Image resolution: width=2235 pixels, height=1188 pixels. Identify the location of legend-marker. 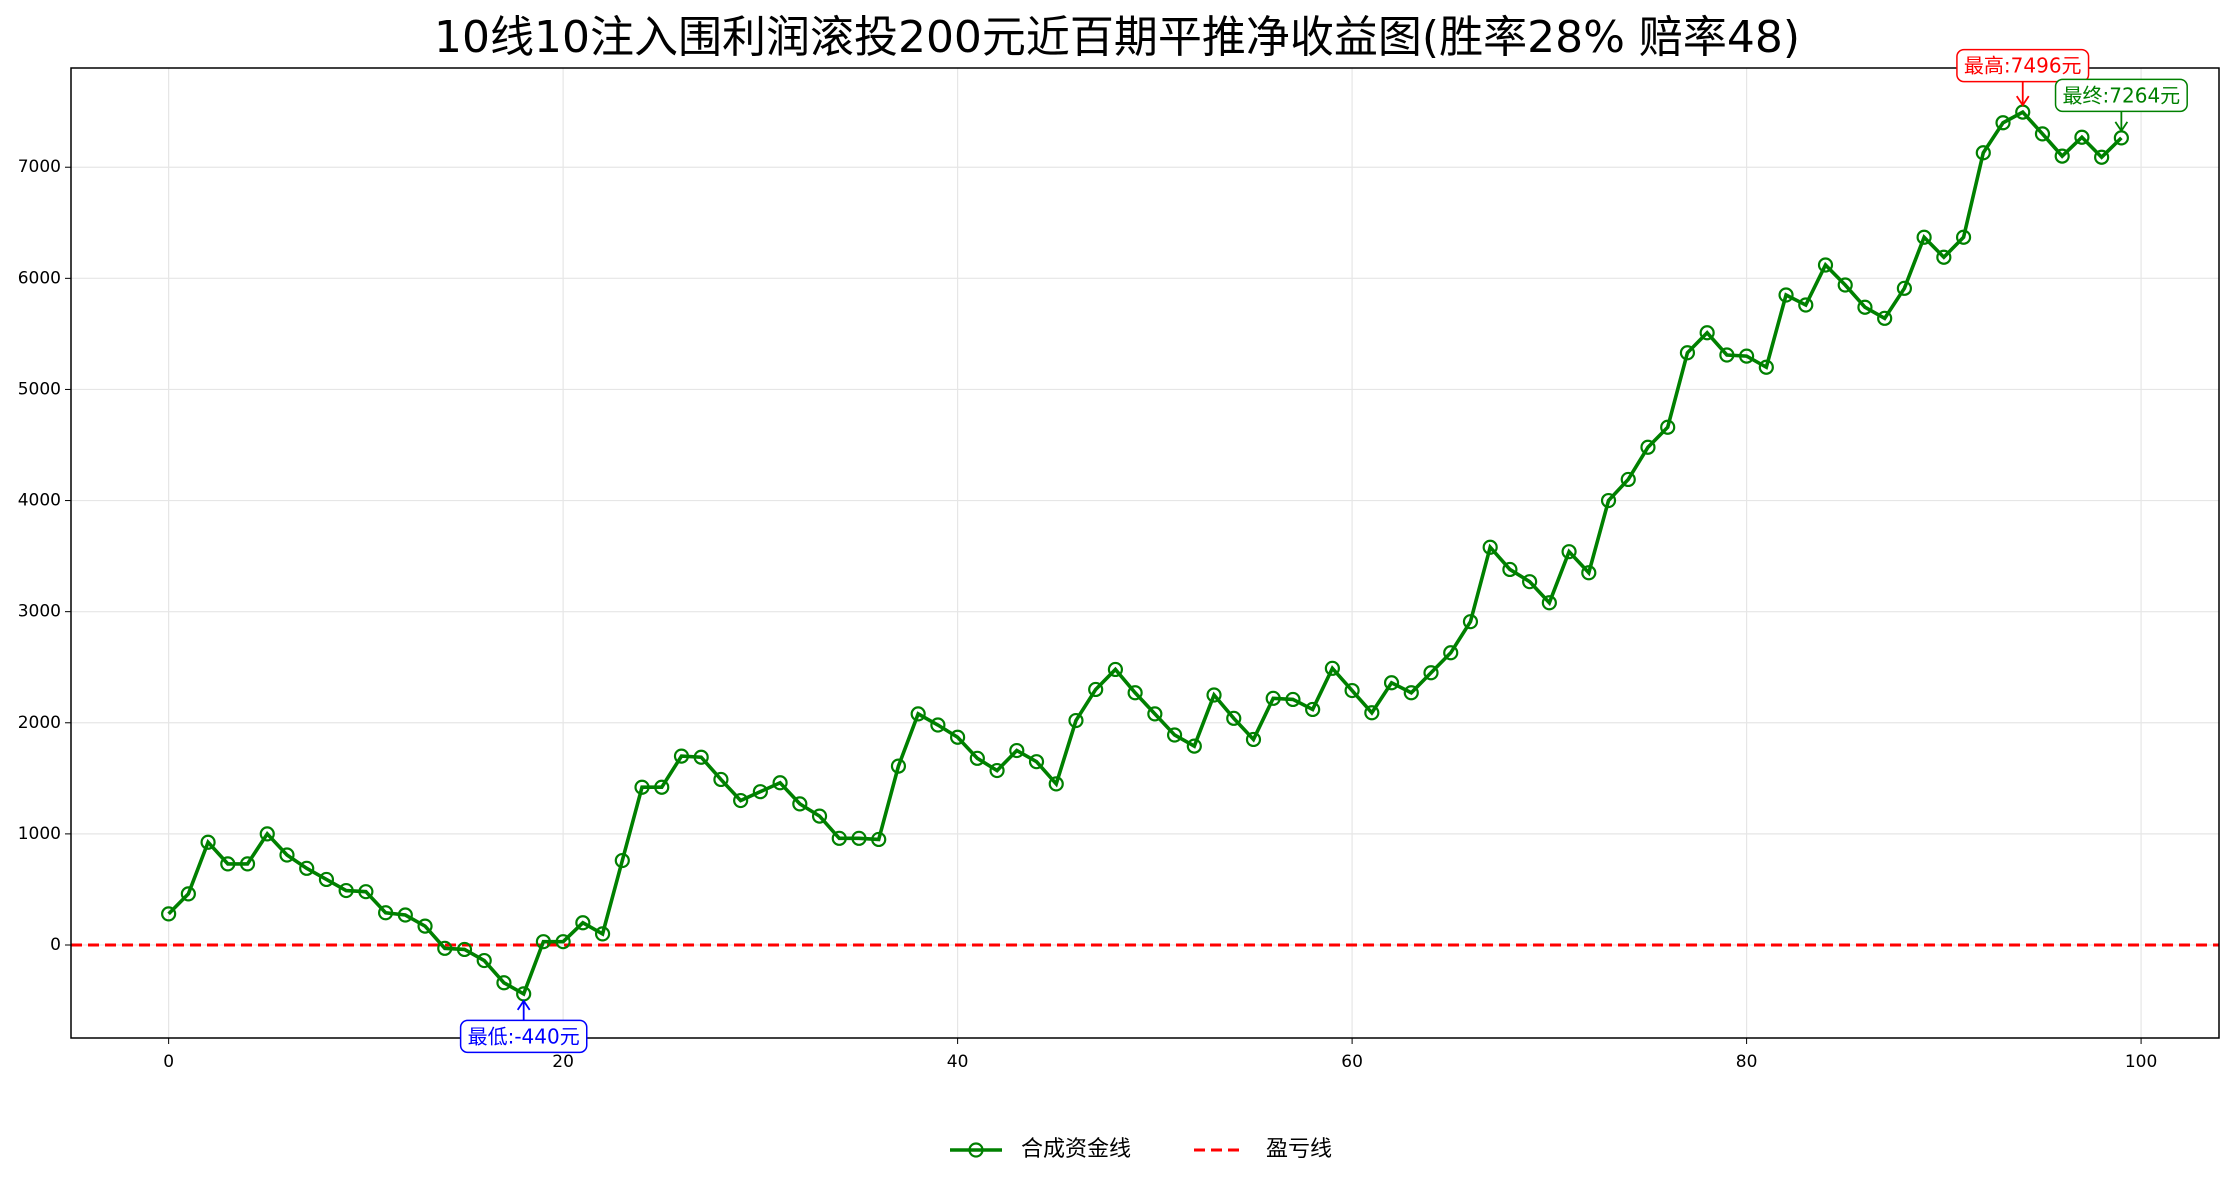
(976, 1150).